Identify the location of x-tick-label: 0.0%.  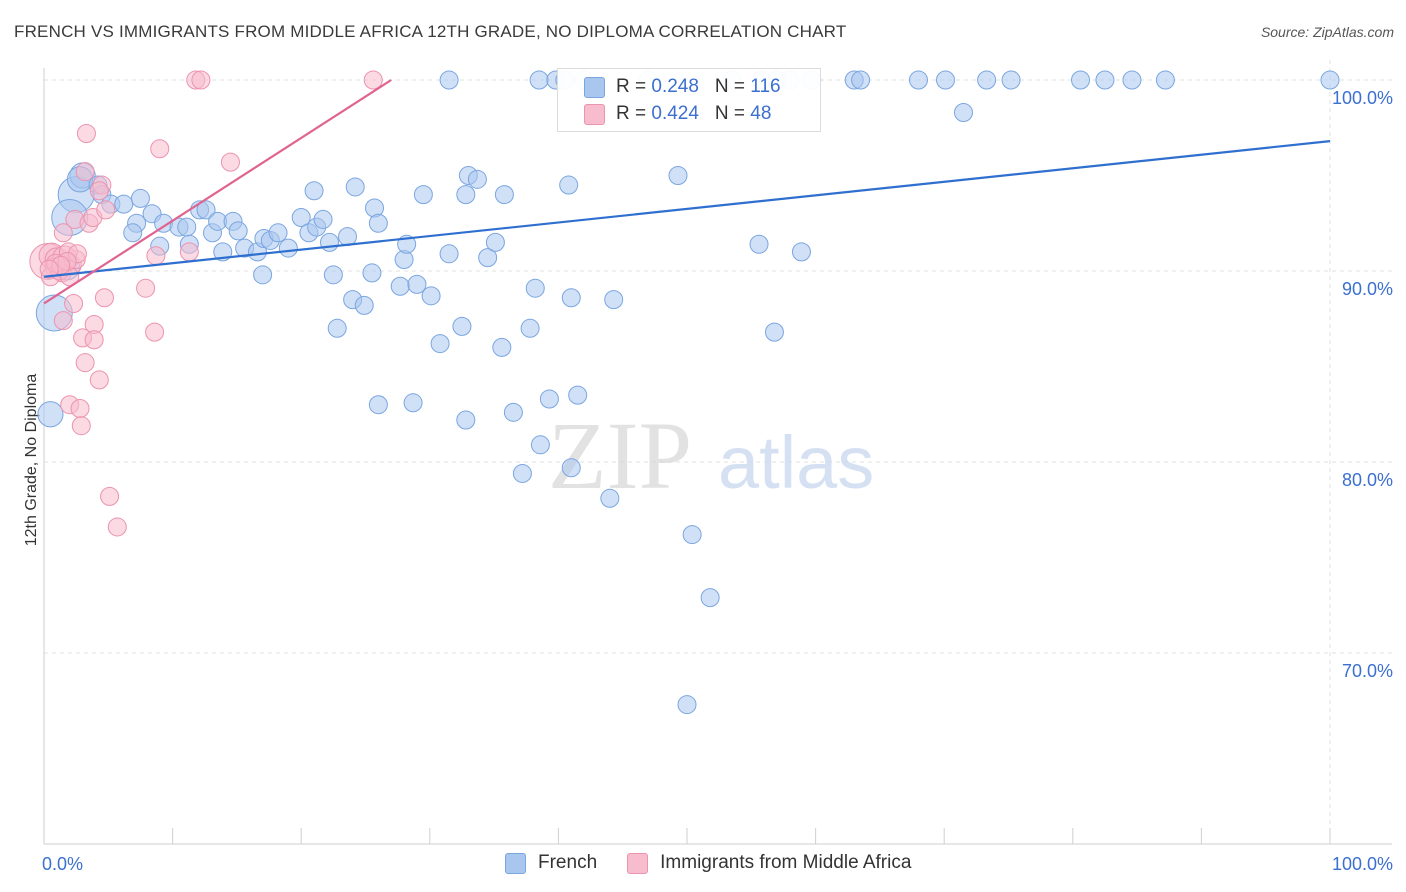
(62, 864).